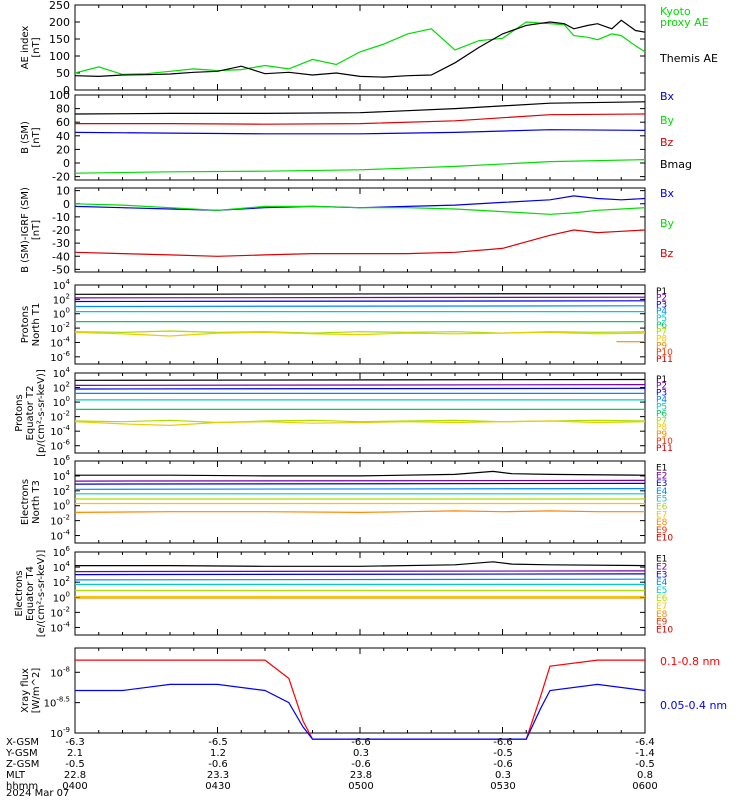  What do you see at coordinates (63, 122) in the screenshot?
I see `y-tick-label: 60` at bounding box center [63, 122].